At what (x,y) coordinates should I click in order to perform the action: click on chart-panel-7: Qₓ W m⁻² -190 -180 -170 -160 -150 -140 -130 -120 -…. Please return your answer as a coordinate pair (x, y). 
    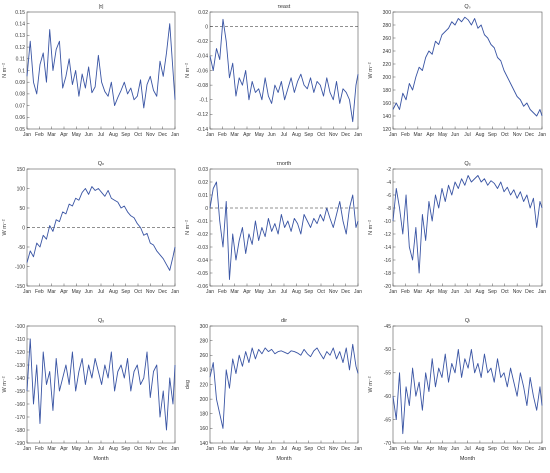
    Looking at the image, I should click on (90, 390).